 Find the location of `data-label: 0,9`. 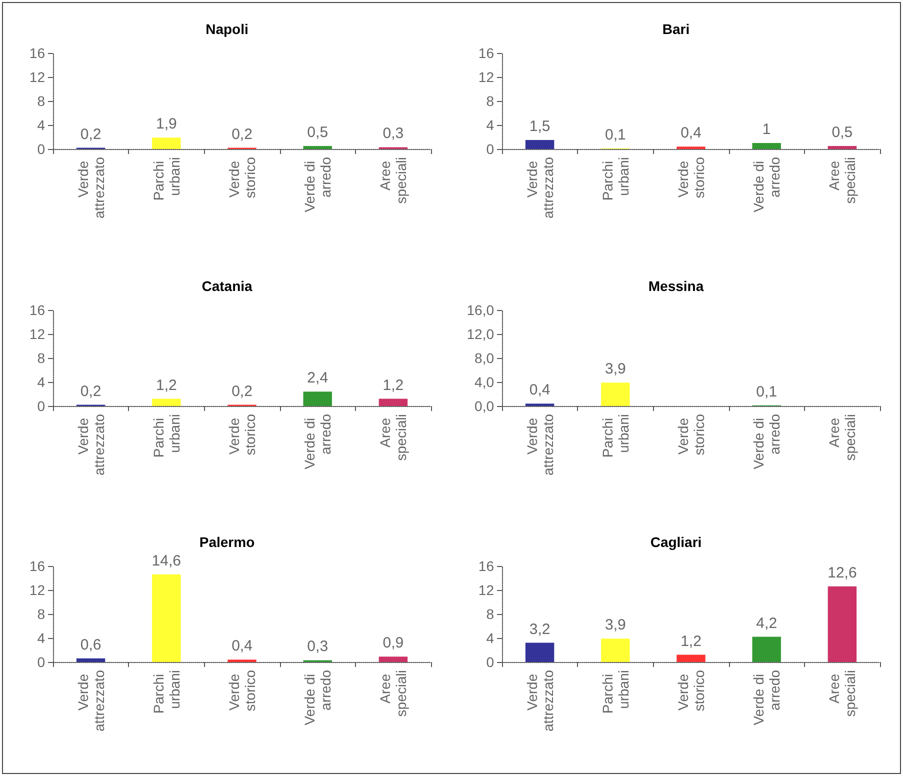

data-label: 0,9 is located at coordinates (393, 643).